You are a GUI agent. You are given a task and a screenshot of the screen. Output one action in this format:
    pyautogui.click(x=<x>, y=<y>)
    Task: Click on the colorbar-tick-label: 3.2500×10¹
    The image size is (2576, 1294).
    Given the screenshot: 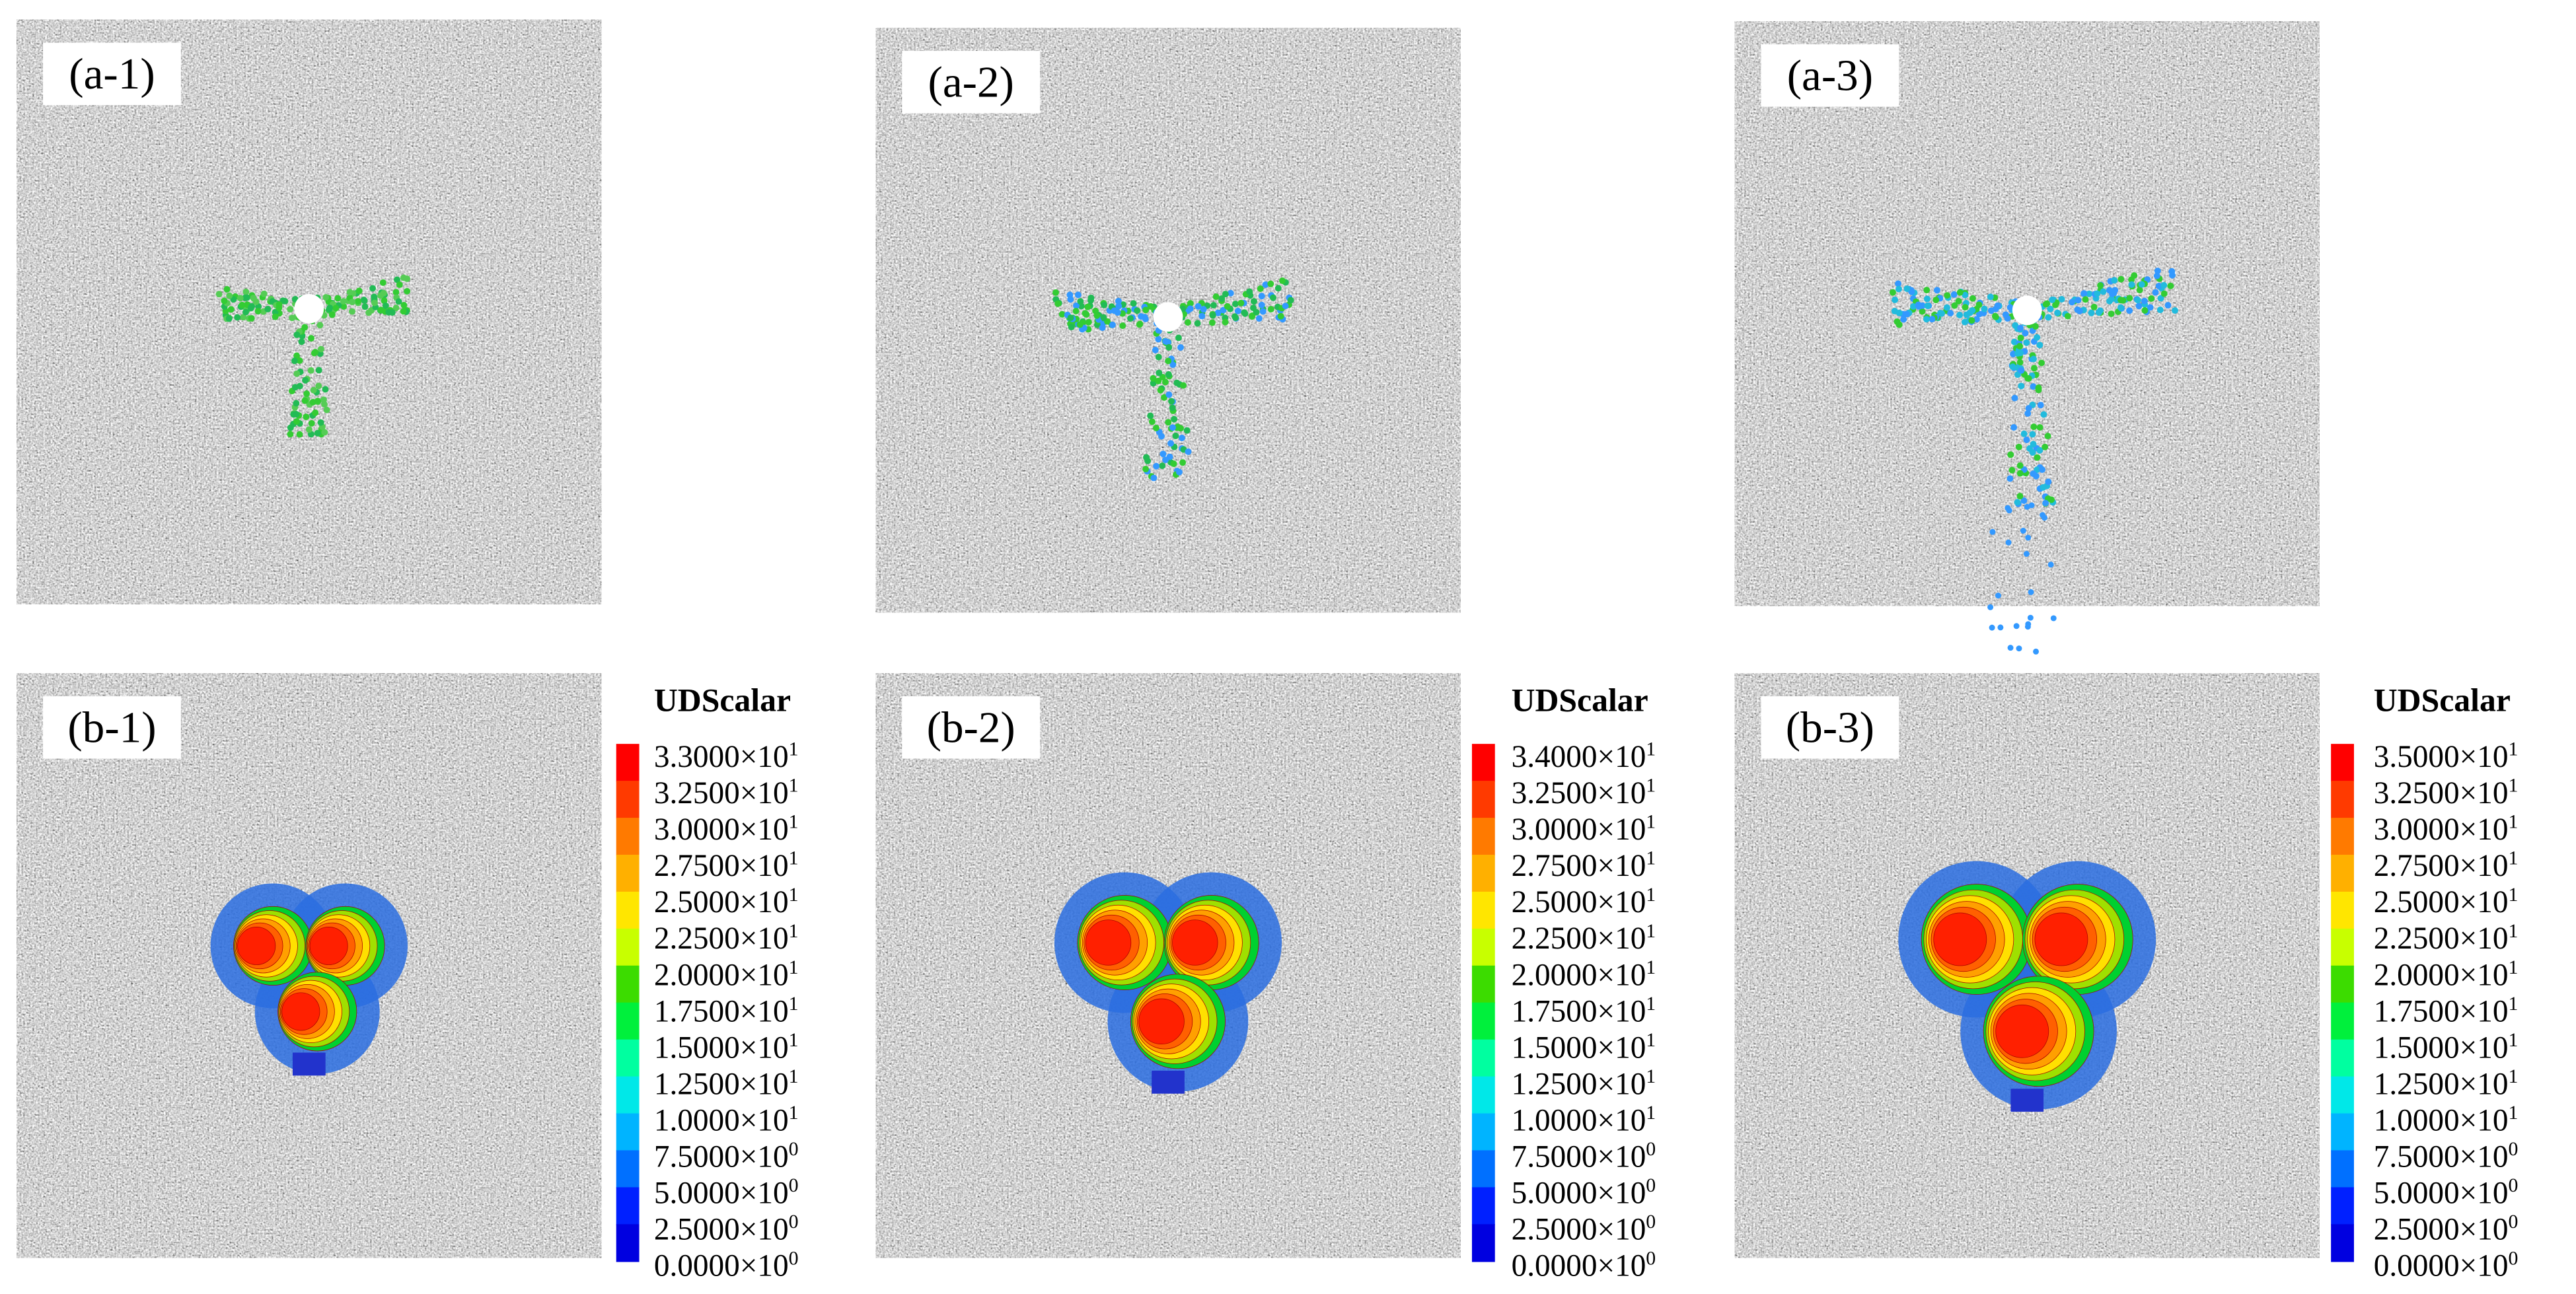 What is the action you would take?
    pyautogui.click(x=727, y=792)
    